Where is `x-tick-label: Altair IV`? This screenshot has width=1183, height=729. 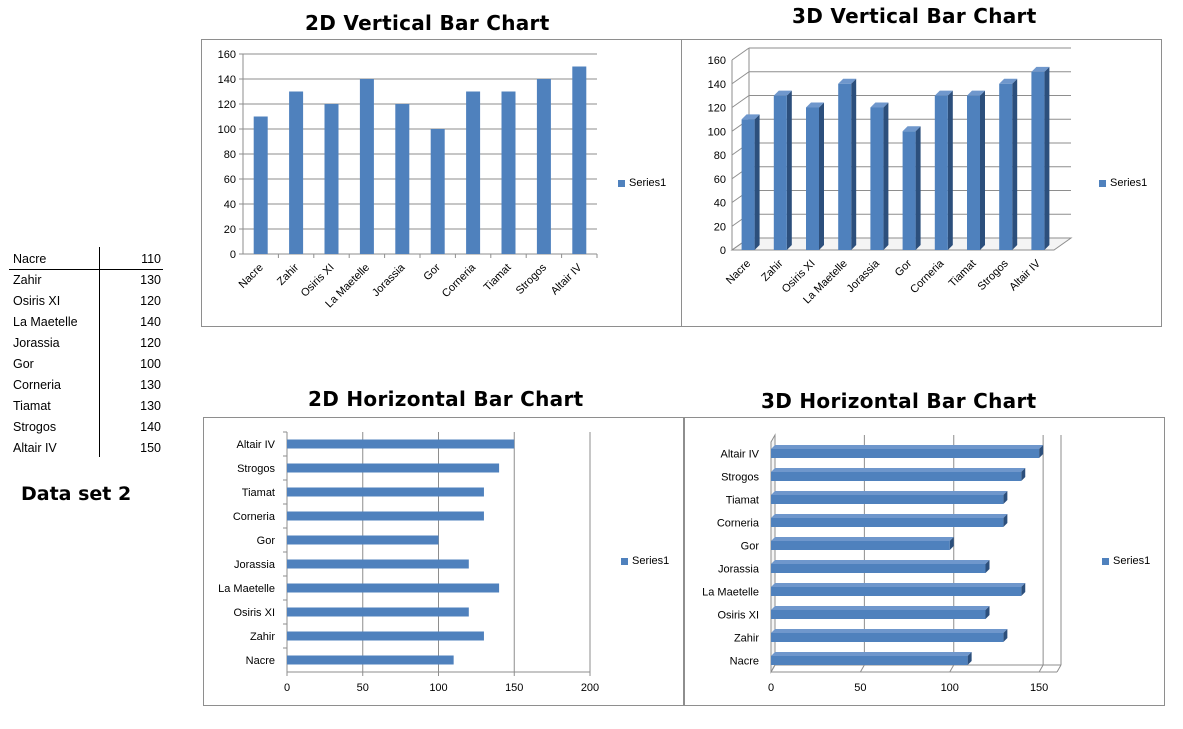
x-tick-label: Altair IV is located at coordinates (1025, 275).